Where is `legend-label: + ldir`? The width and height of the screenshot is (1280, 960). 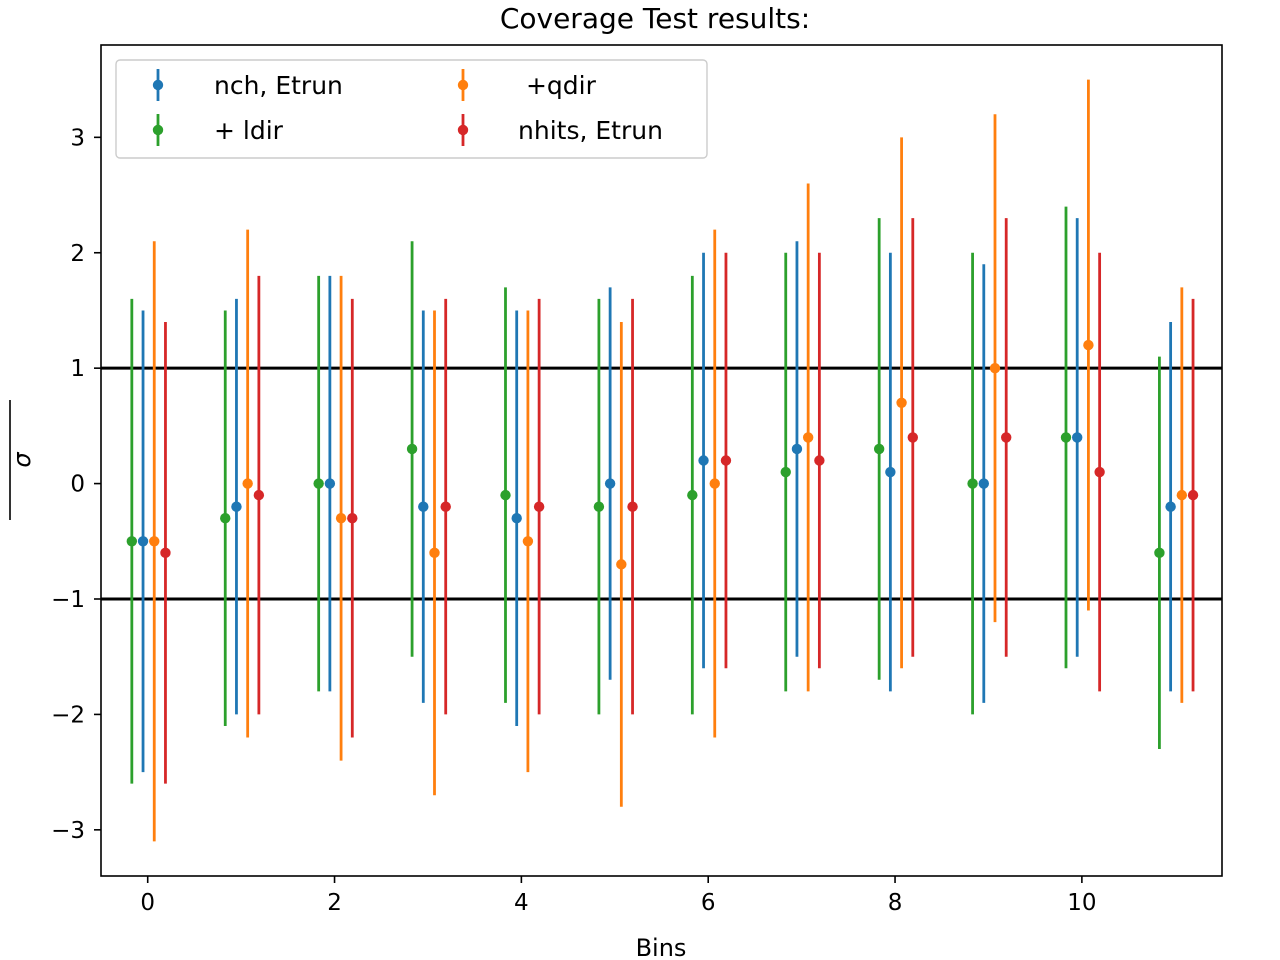 legend-label: + ldir is located at coordinates (249, 130).